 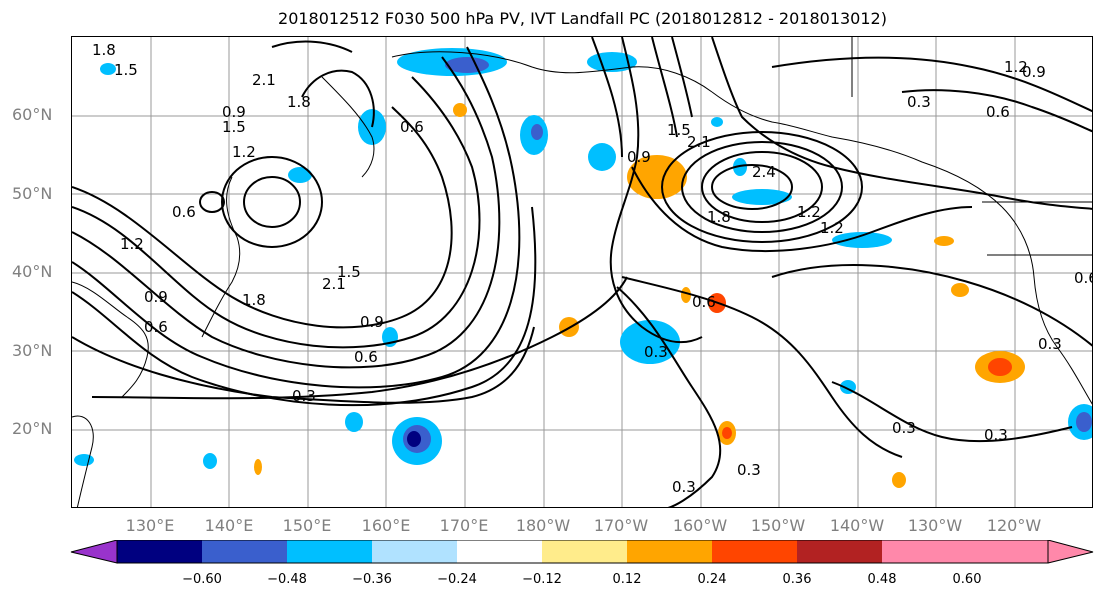 What do you see at coordinates (229, 525) in the screenshot?
I see `lon-label: 140°E` at bounding box center [229, 525].